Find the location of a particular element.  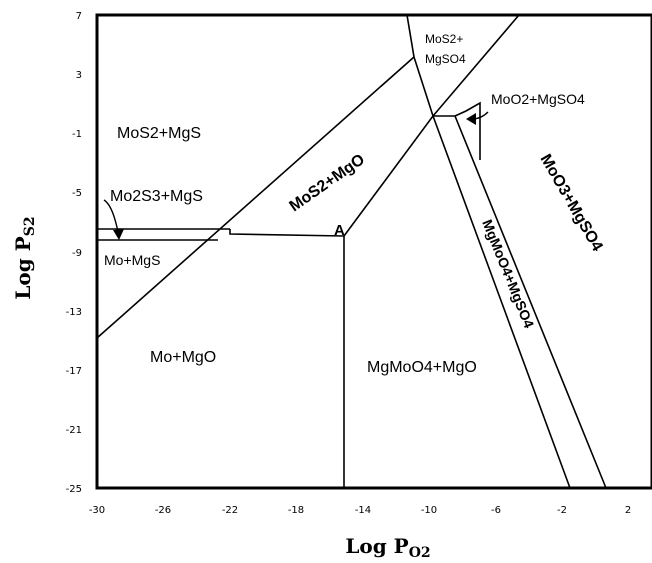

label-mos2-mgs: MoS2+MgS is located at coordinates (159, 133).